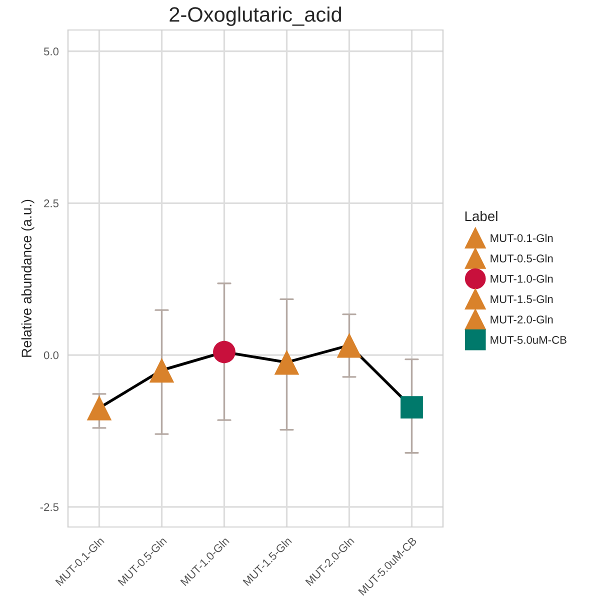  I want to click on y-tick-label: -2.5, so click(49, 507).